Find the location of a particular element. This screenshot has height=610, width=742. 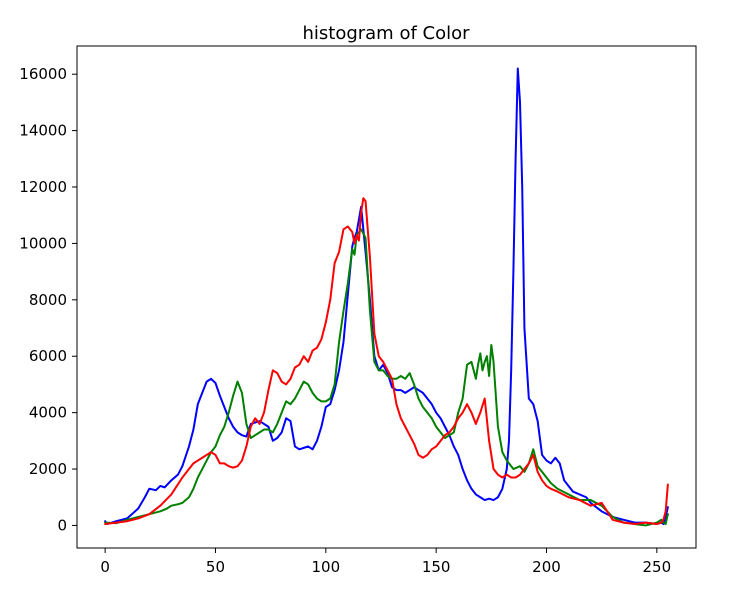

x-tick-label: 100 is located at coordinates (325, 567).